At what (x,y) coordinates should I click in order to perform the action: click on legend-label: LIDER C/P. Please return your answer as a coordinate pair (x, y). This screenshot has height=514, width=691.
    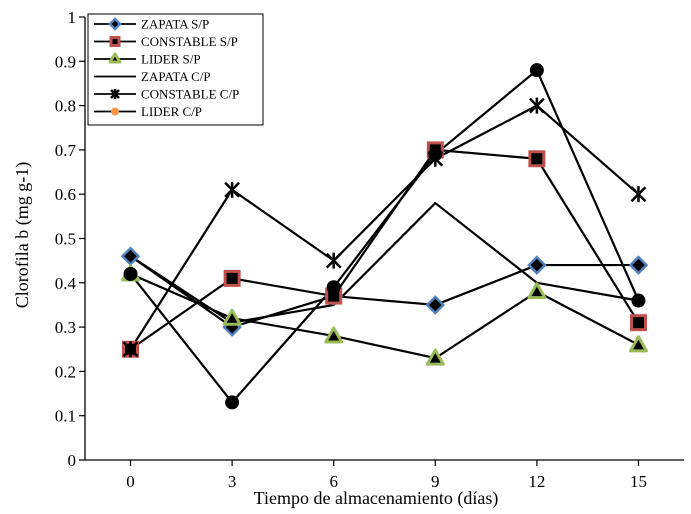
    Looking at the image, I should click on (171, 111).